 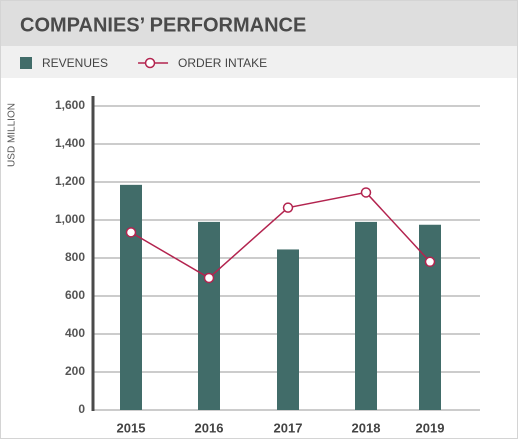 What do you see at coordinates (26, 63) in the screenshot?
I see `legend-swatch` at bounding box center [26, 63].